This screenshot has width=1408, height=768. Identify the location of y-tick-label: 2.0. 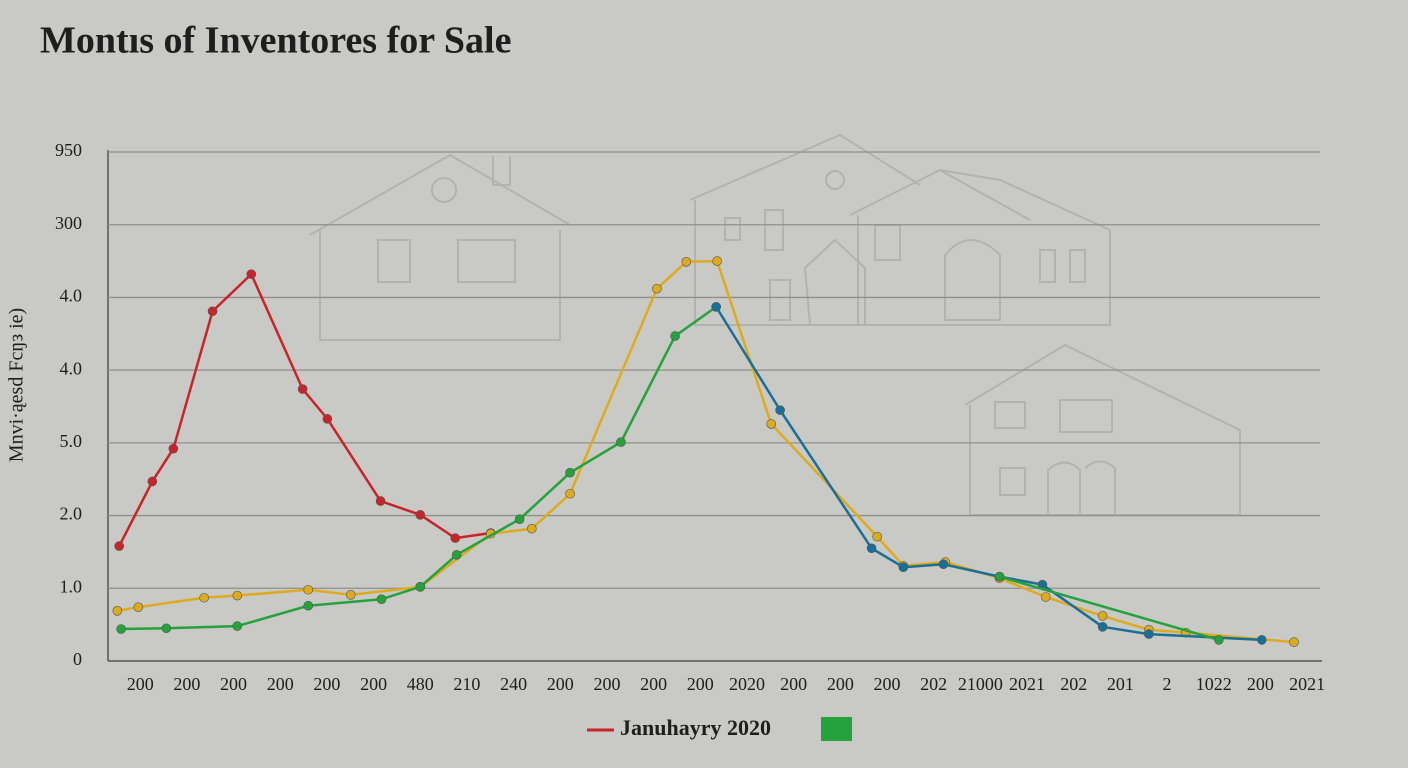
(71, 514).